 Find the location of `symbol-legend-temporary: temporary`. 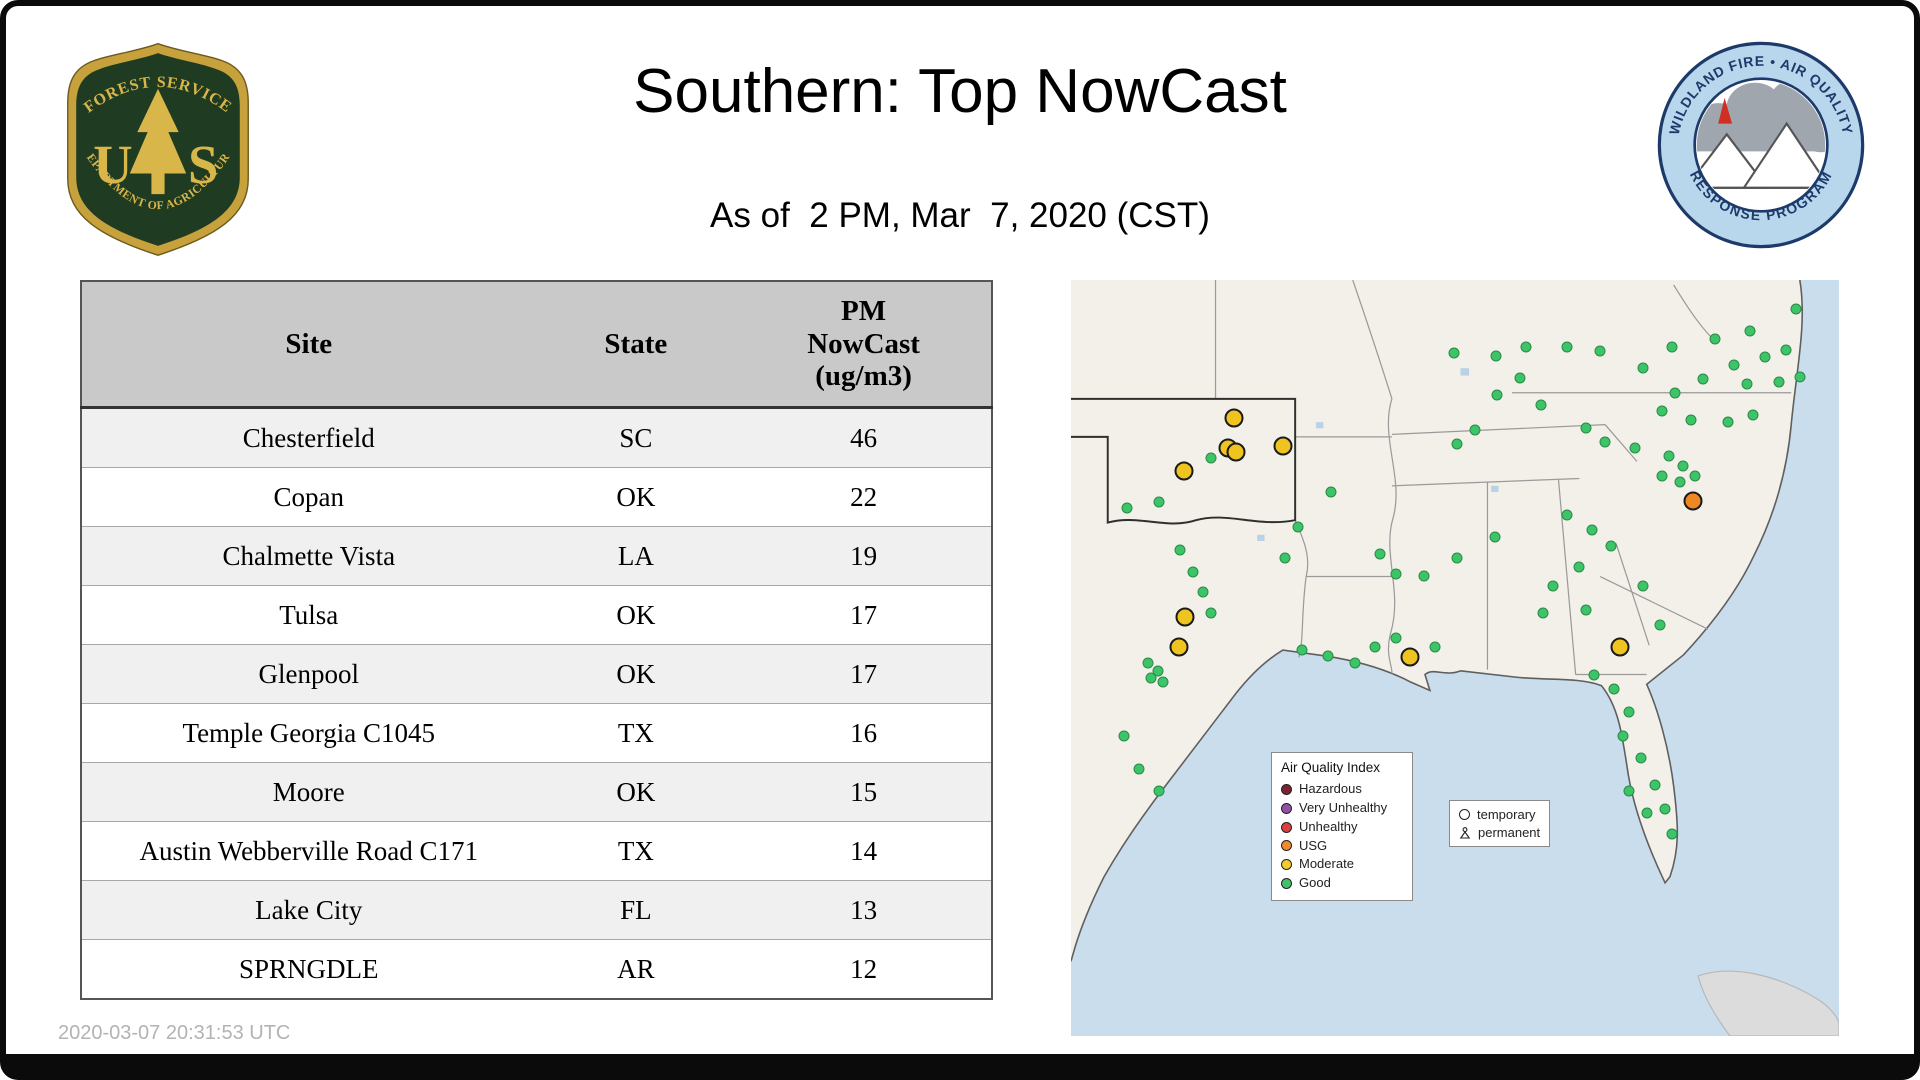

symbol-legend-temporary: temporary is located at coordinates (1499, 814).